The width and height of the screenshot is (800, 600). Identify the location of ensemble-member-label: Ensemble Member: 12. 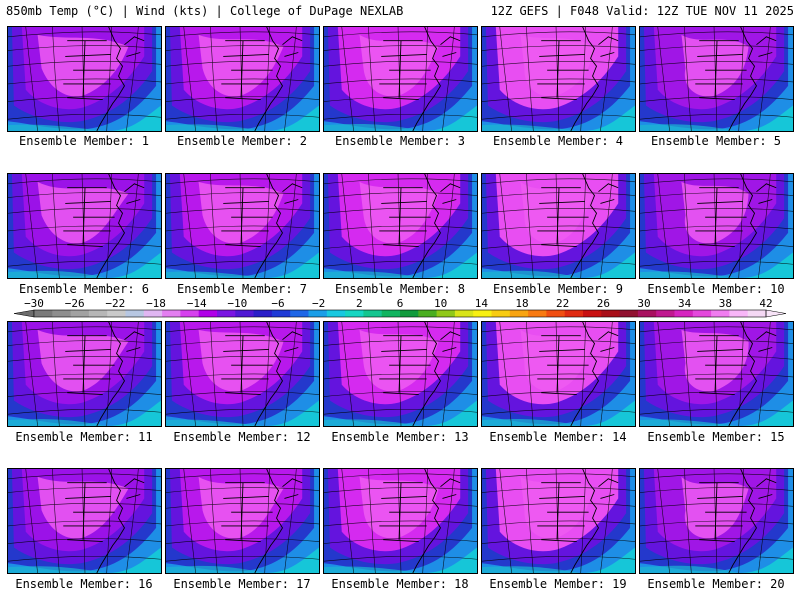
(242, 437).